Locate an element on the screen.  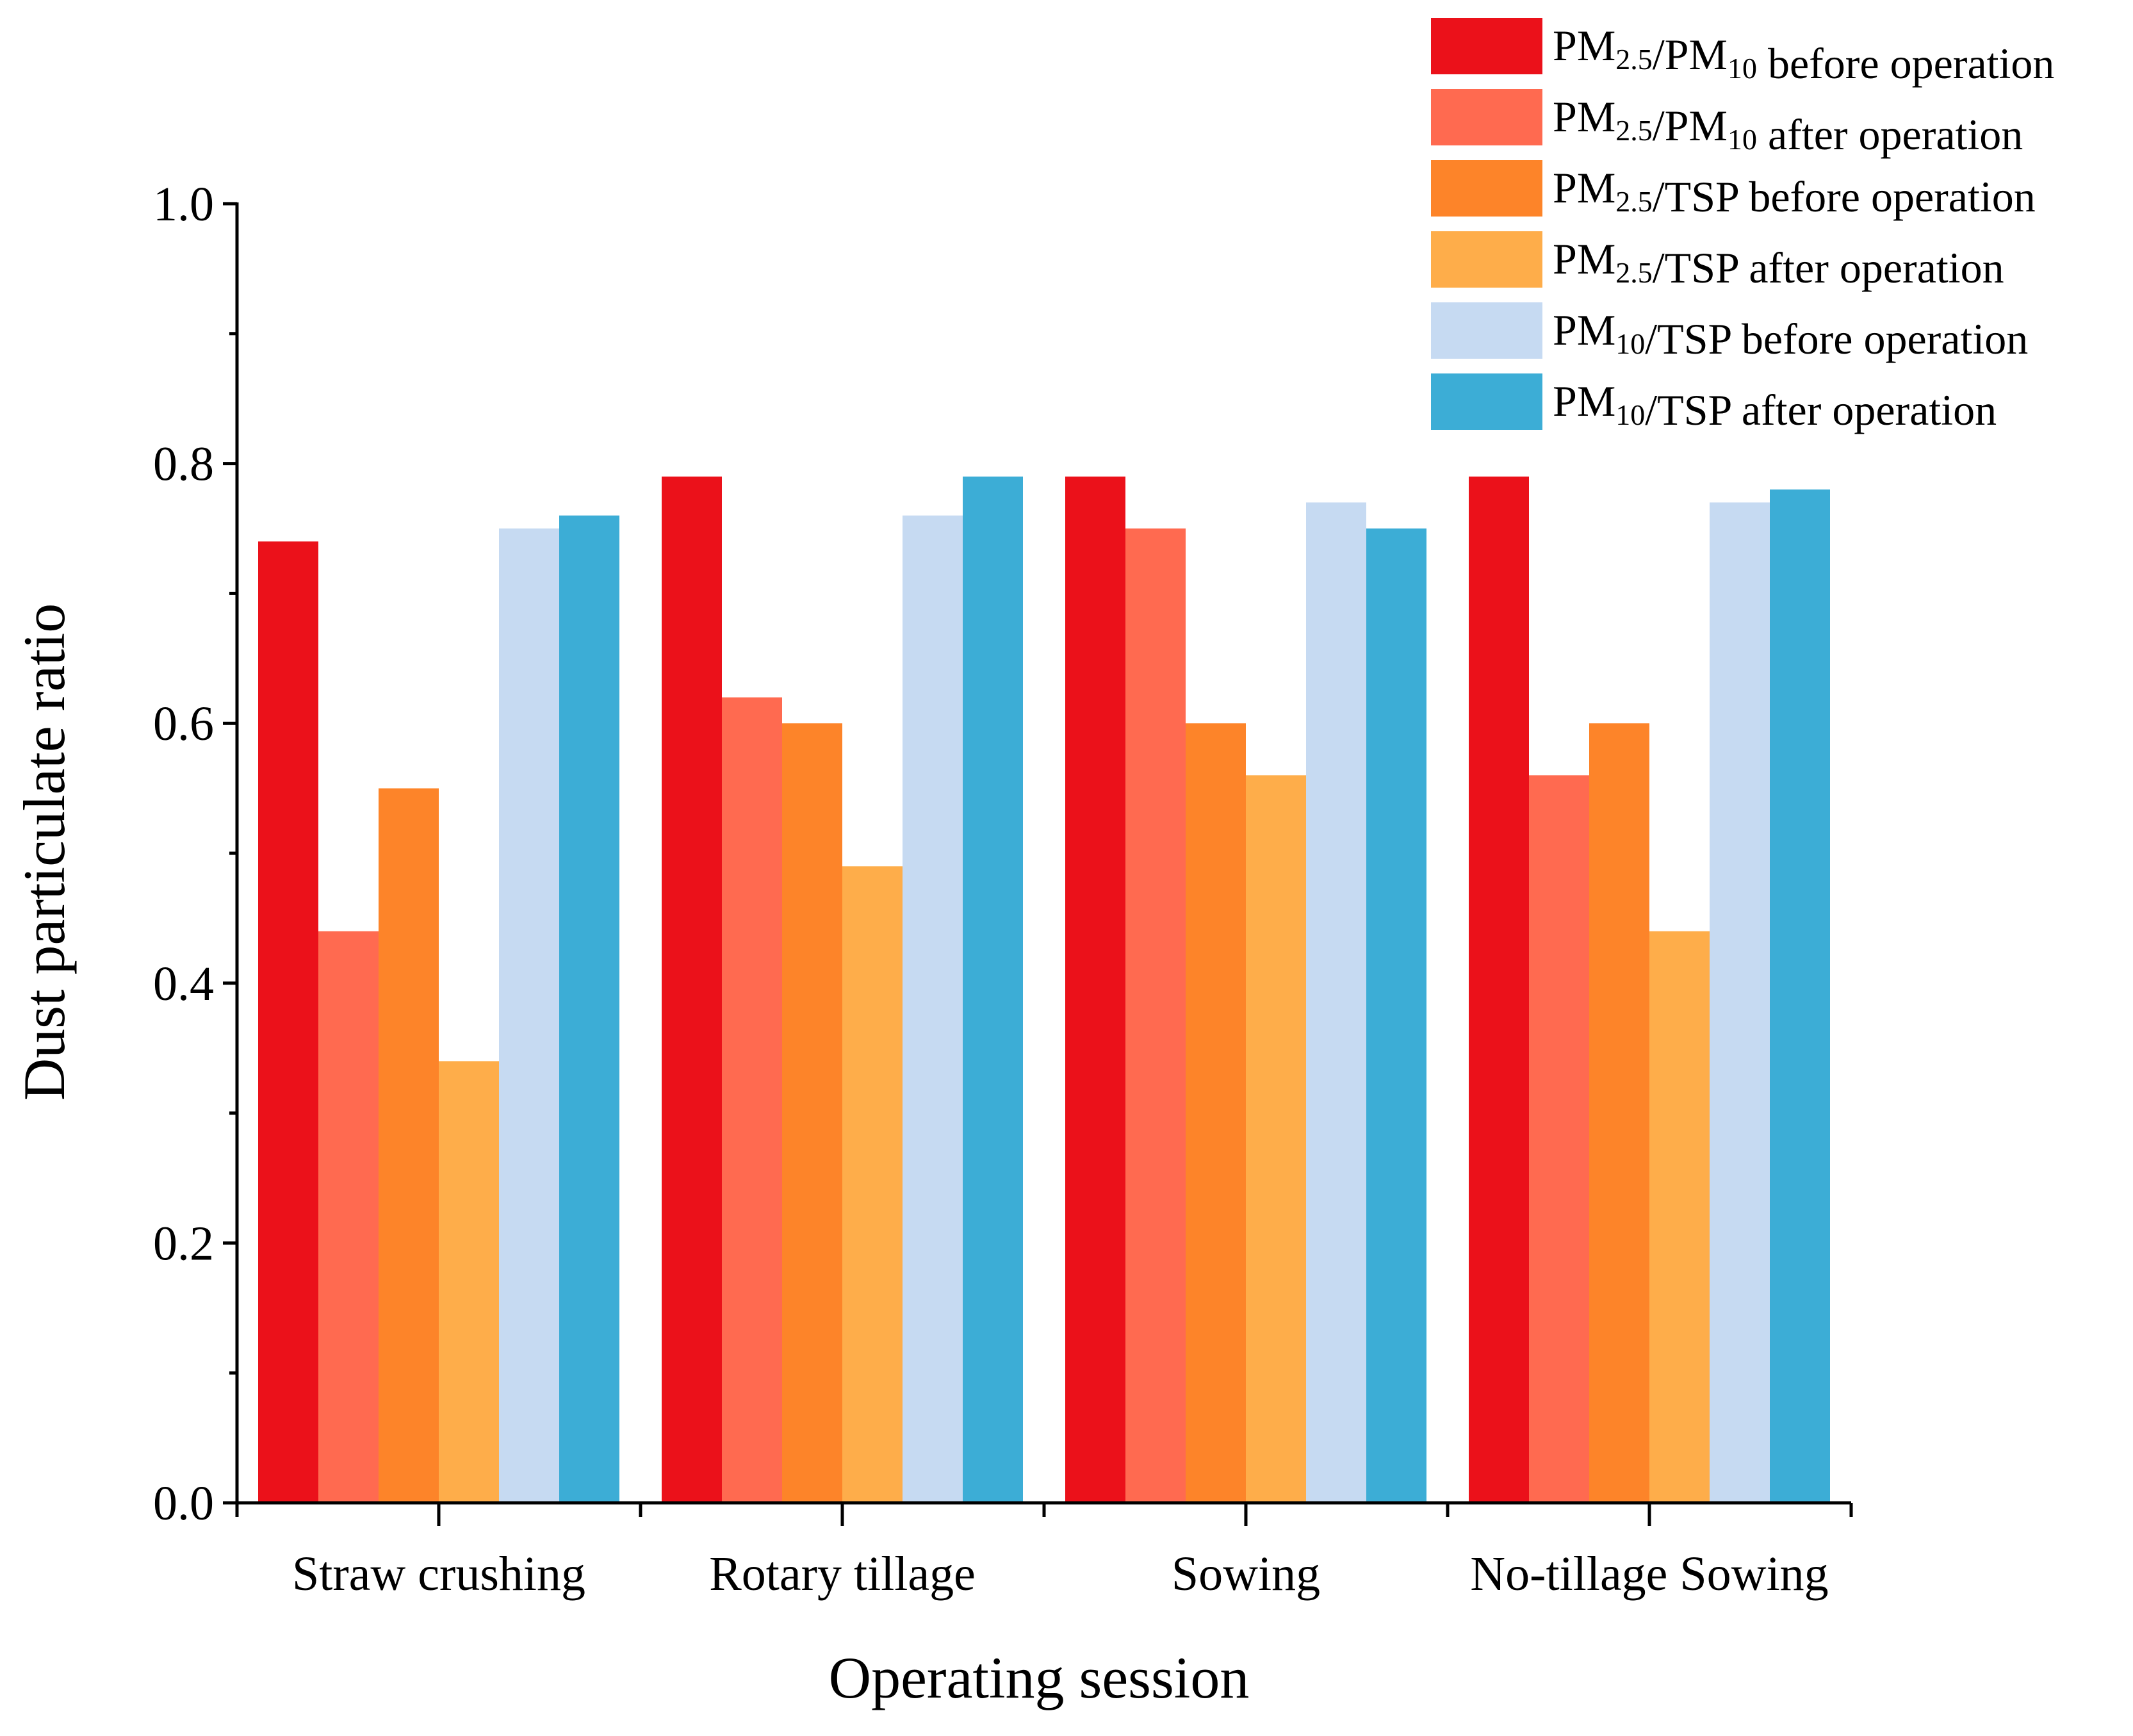
y-tick-label: 0.4 is located at coordinates (184, 984).